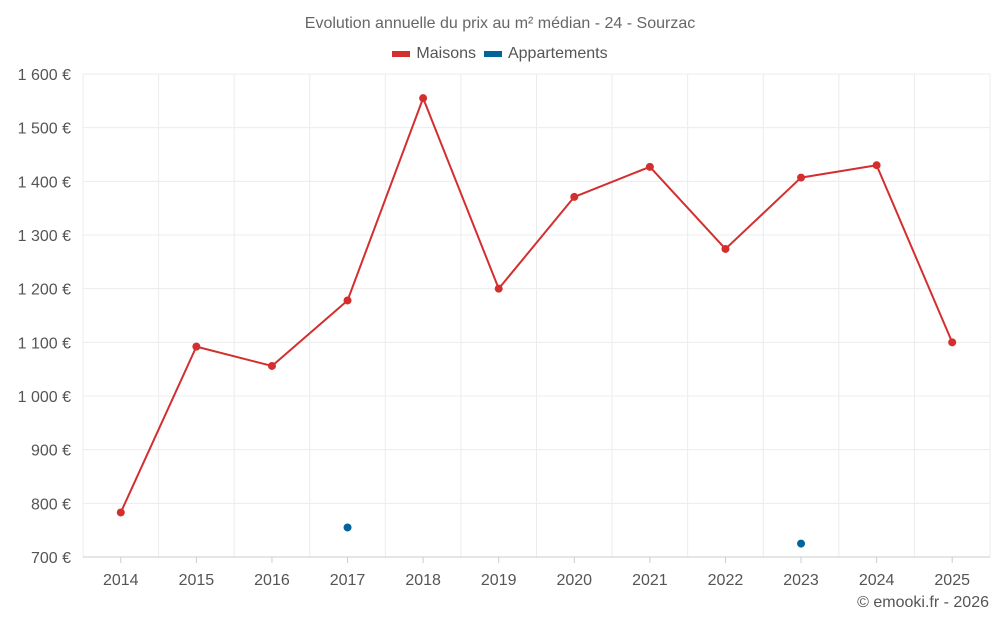 This screenshot has height=625, width=1000. Describe the element at coordinates (44, 290) in the screenshot. I see `y-tick-label: 1 200 €` at that location.